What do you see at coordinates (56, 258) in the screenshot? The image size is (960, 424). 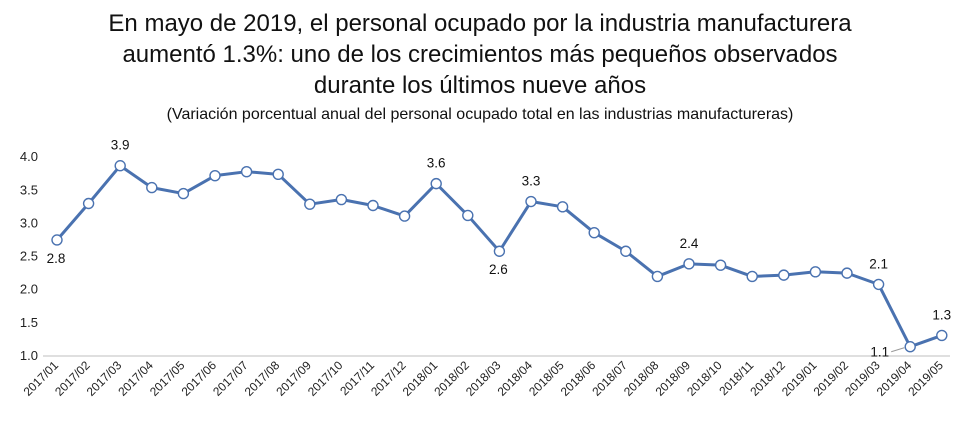 I see `data-label: 2.8` at bounding box center [56, 258].